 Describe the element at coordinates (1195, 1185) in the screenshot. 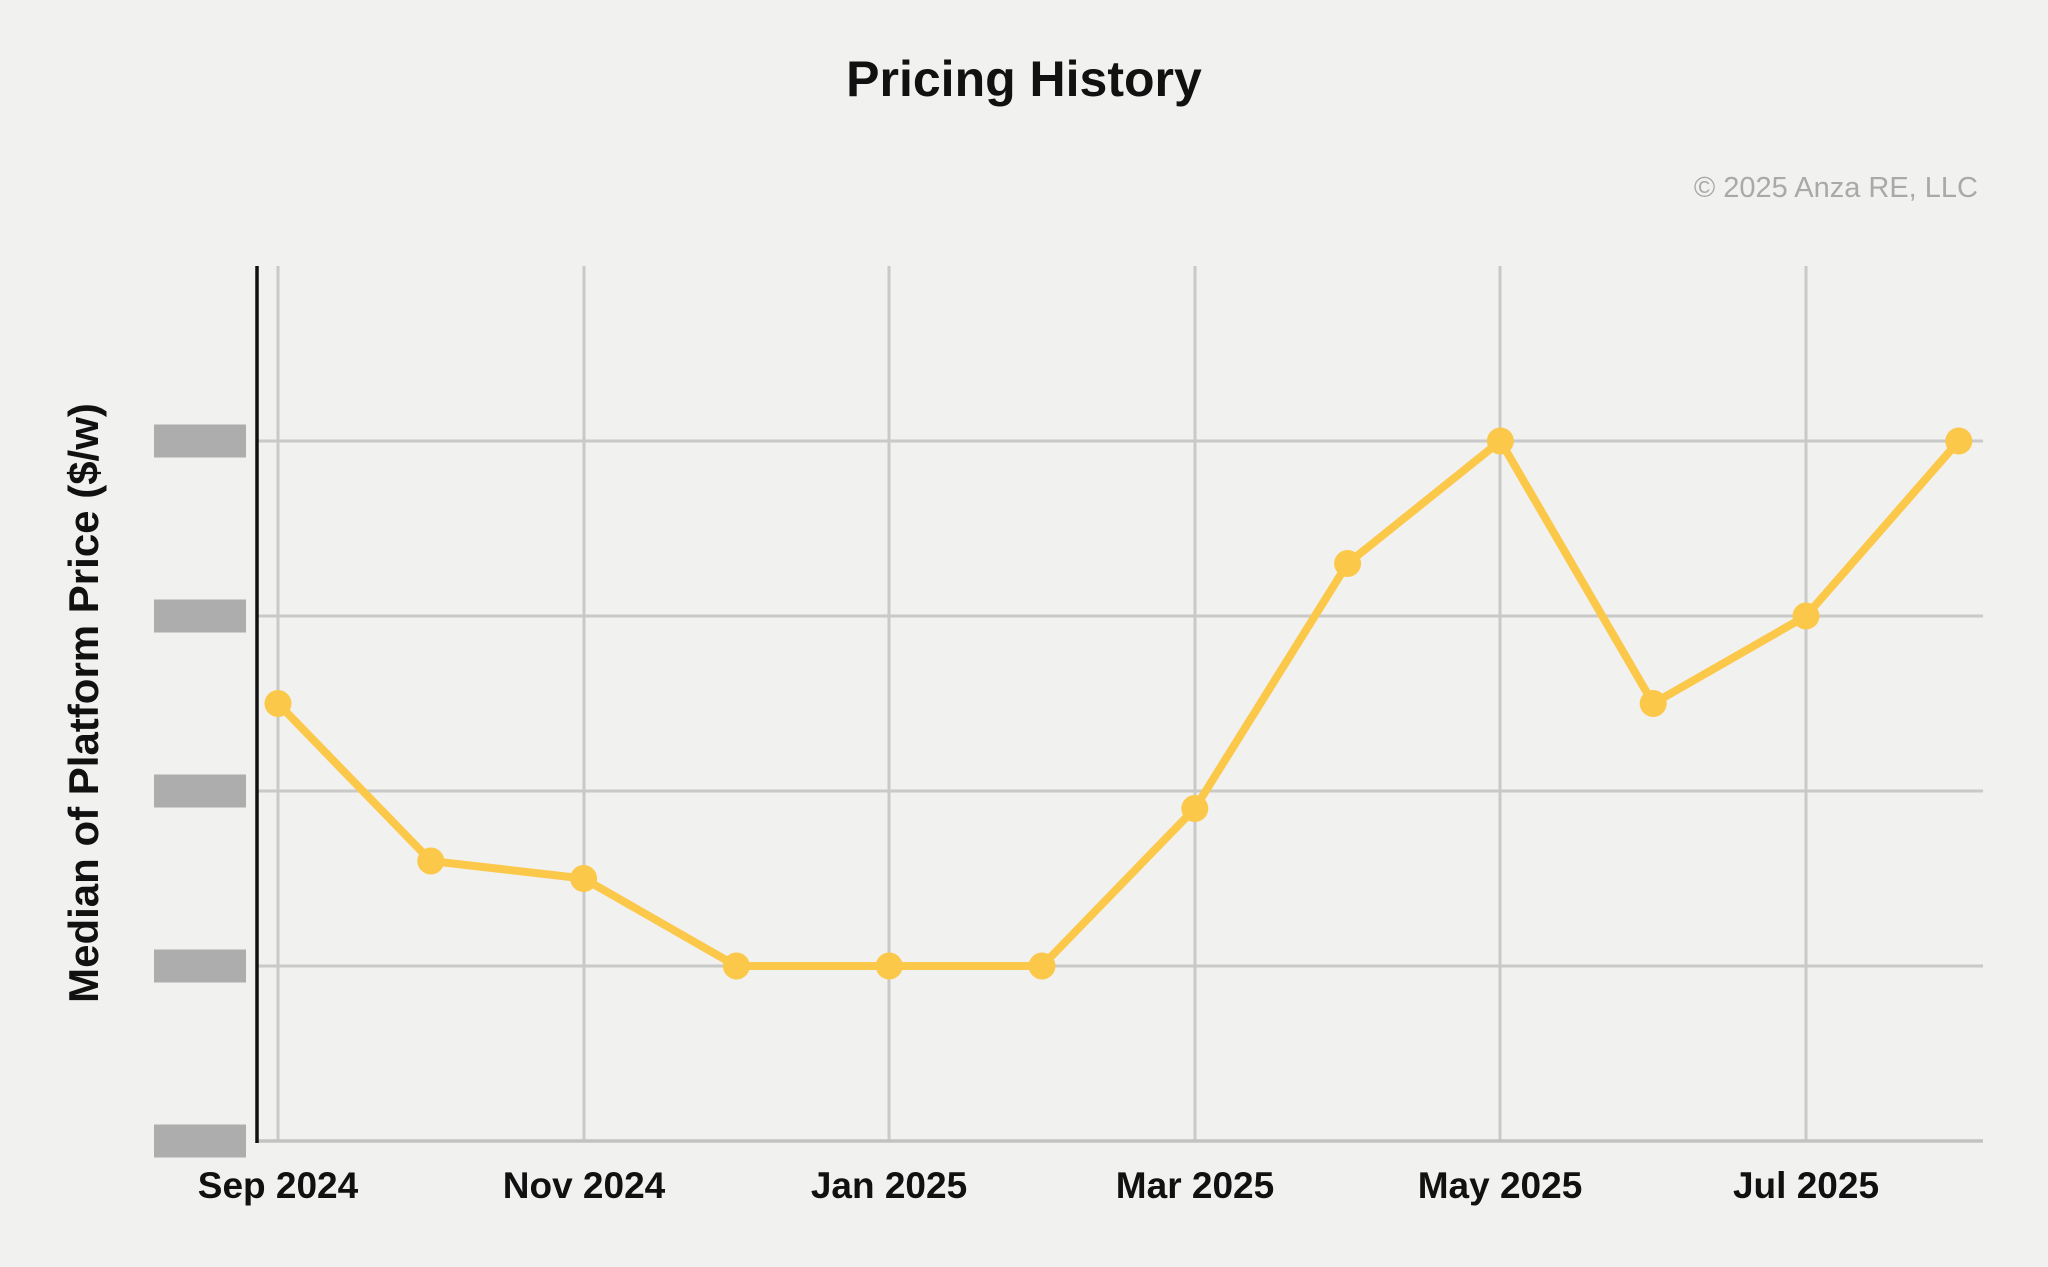

I see `x-tick-label: Mar 2025` at that location.